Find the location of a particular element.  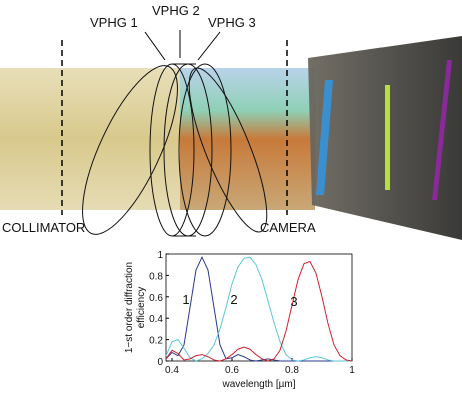

vphg-label: VPHG 2 is located at coordinates (176, 10).